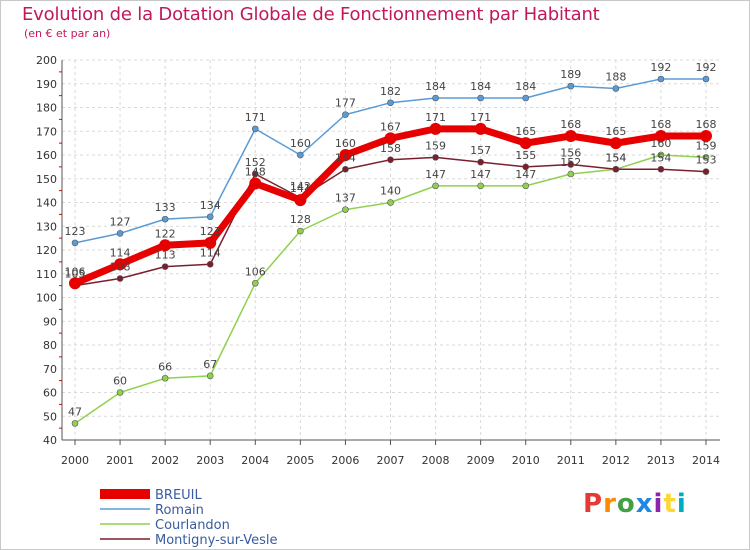 The image size is (750, 550). What do you see at coordinates (165, 233) in the screenshot?
I see `data-label: 122` at bounding box center [165, 233].